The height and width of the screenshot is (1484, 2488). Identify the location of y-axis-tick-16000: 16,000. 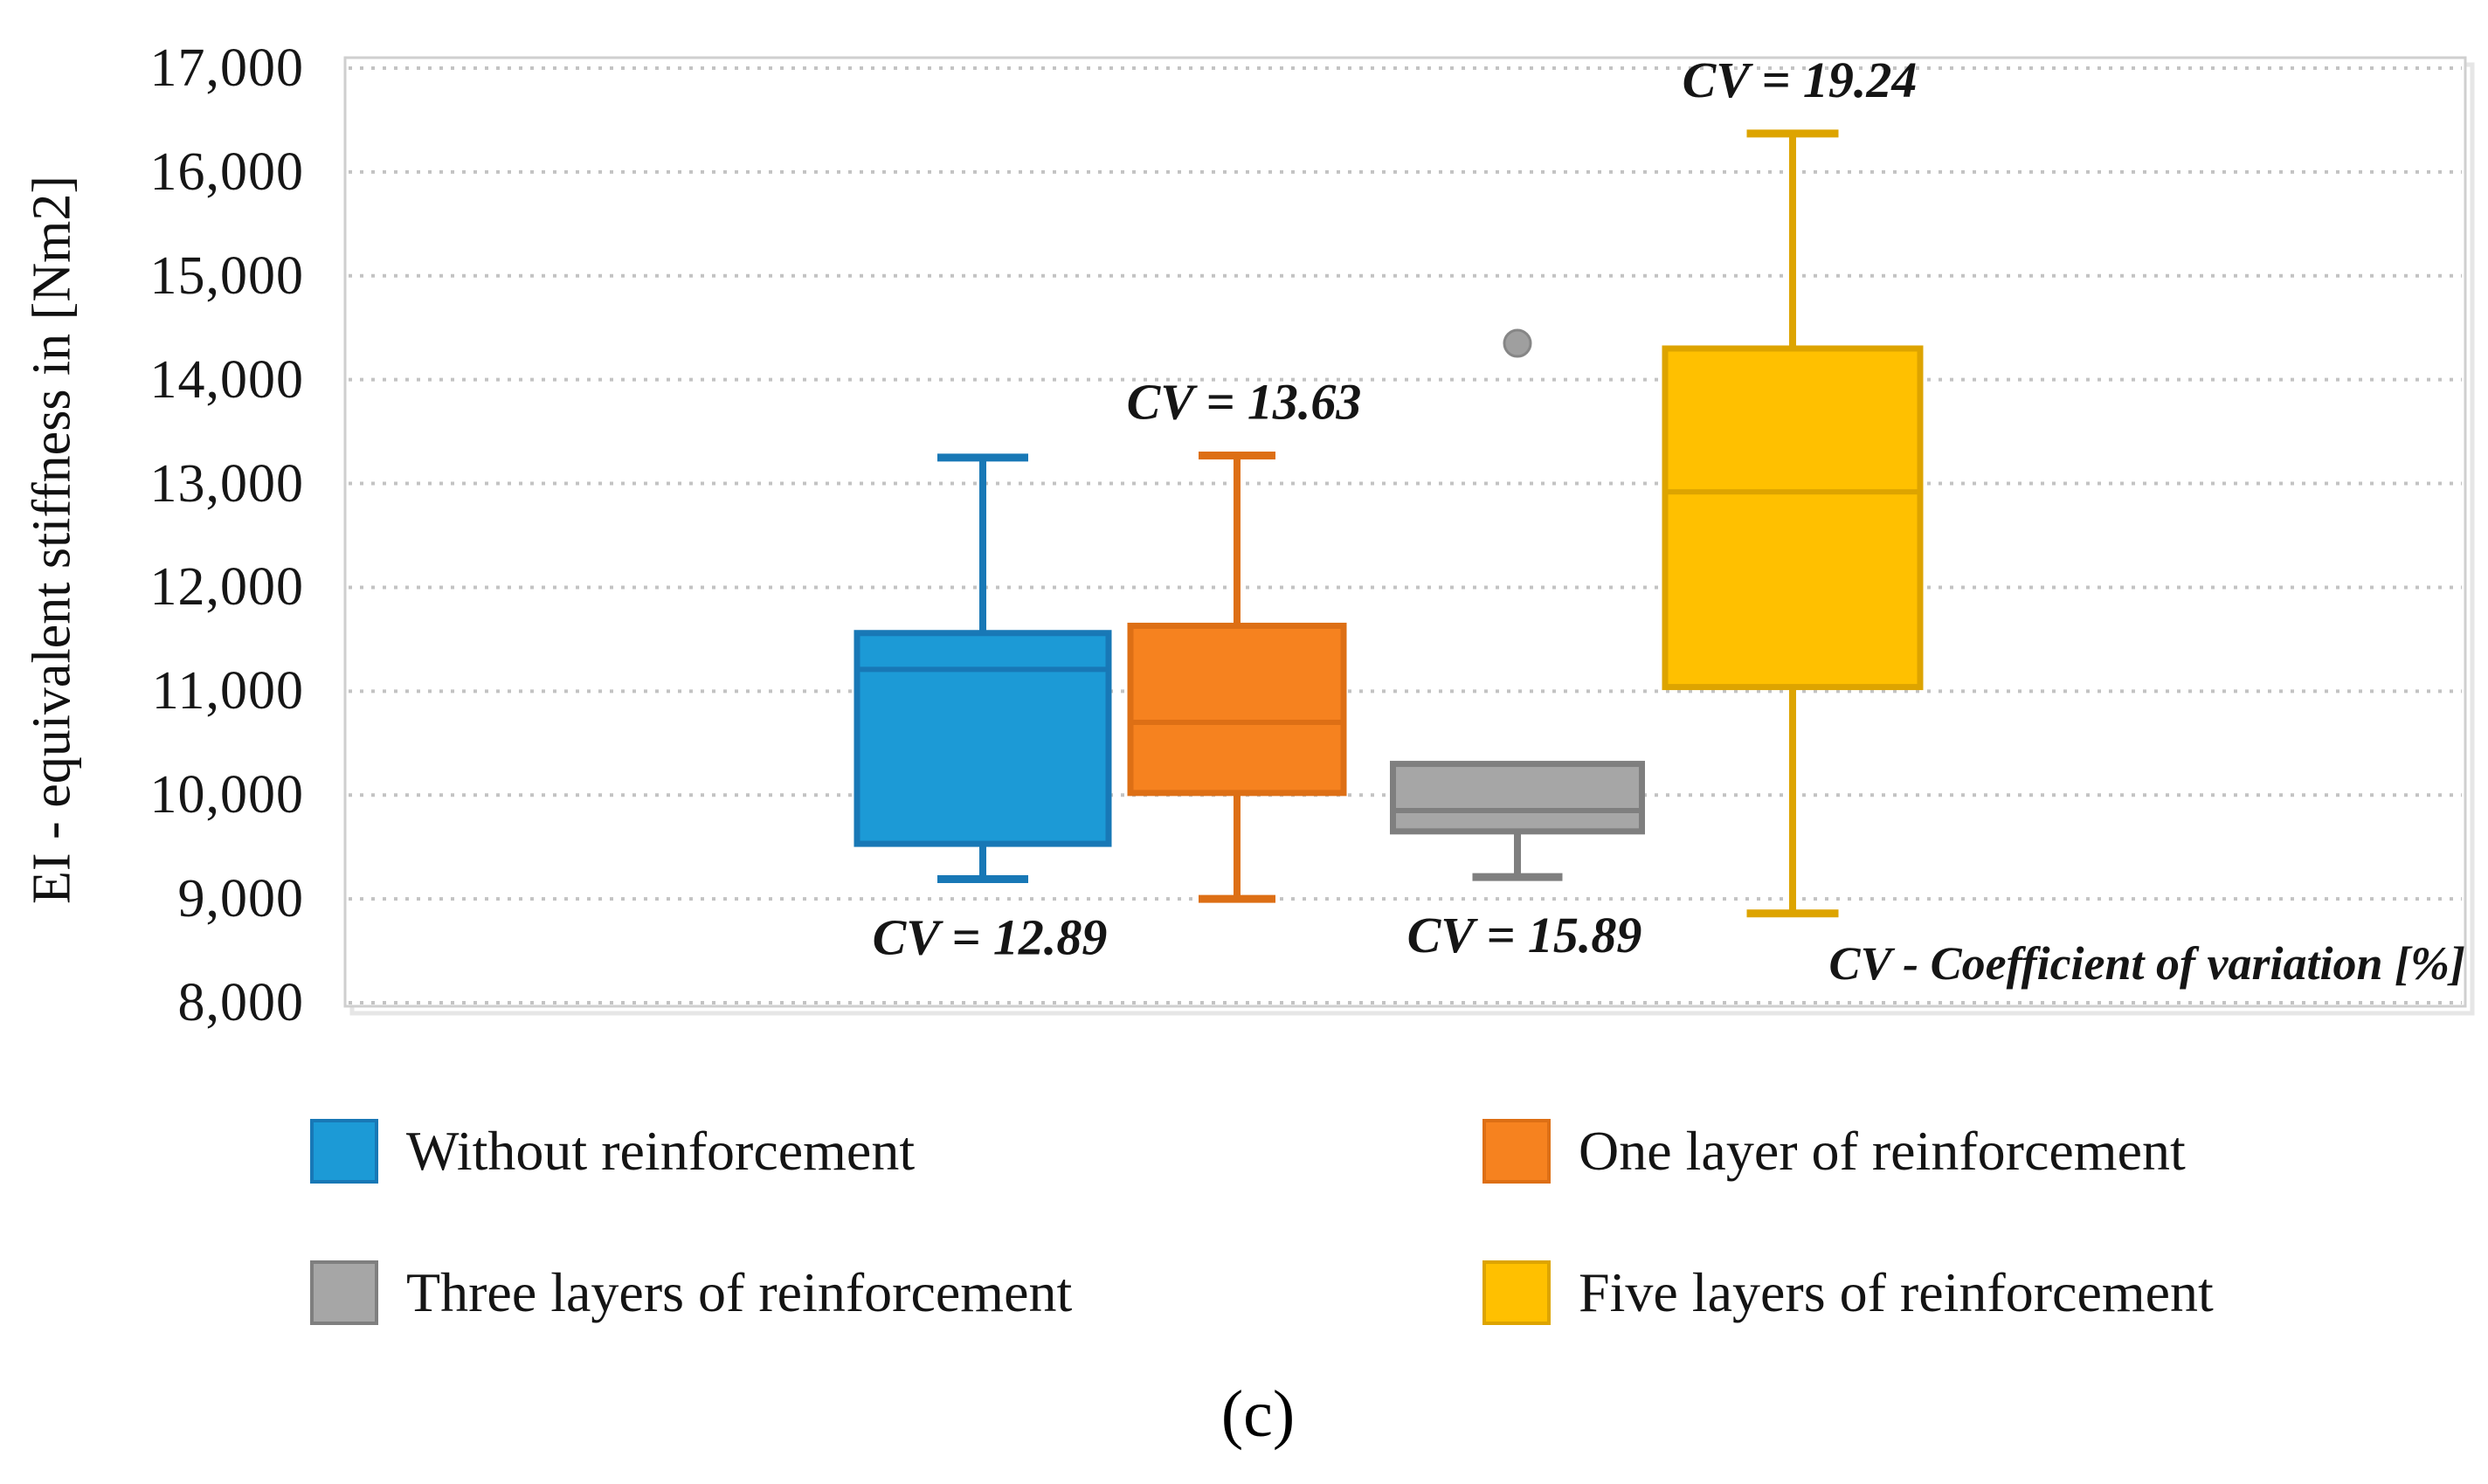
(226, 171).